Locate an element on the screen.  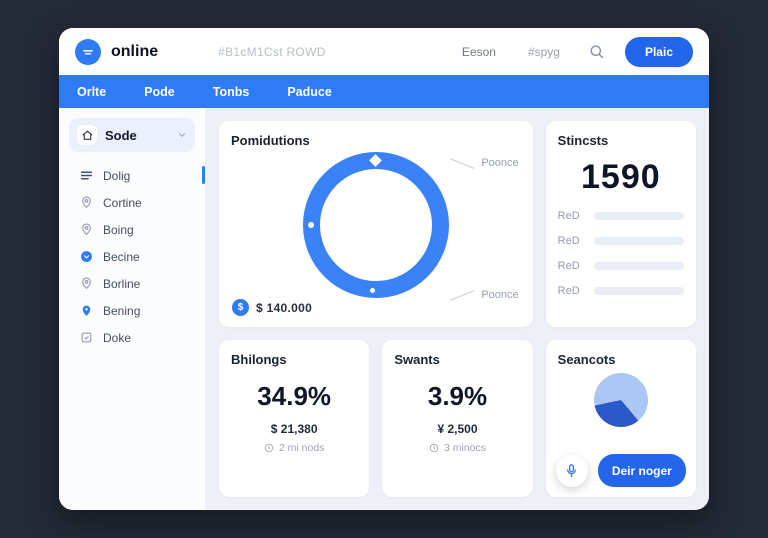
menu-icon is located at coordinates (86, 175).